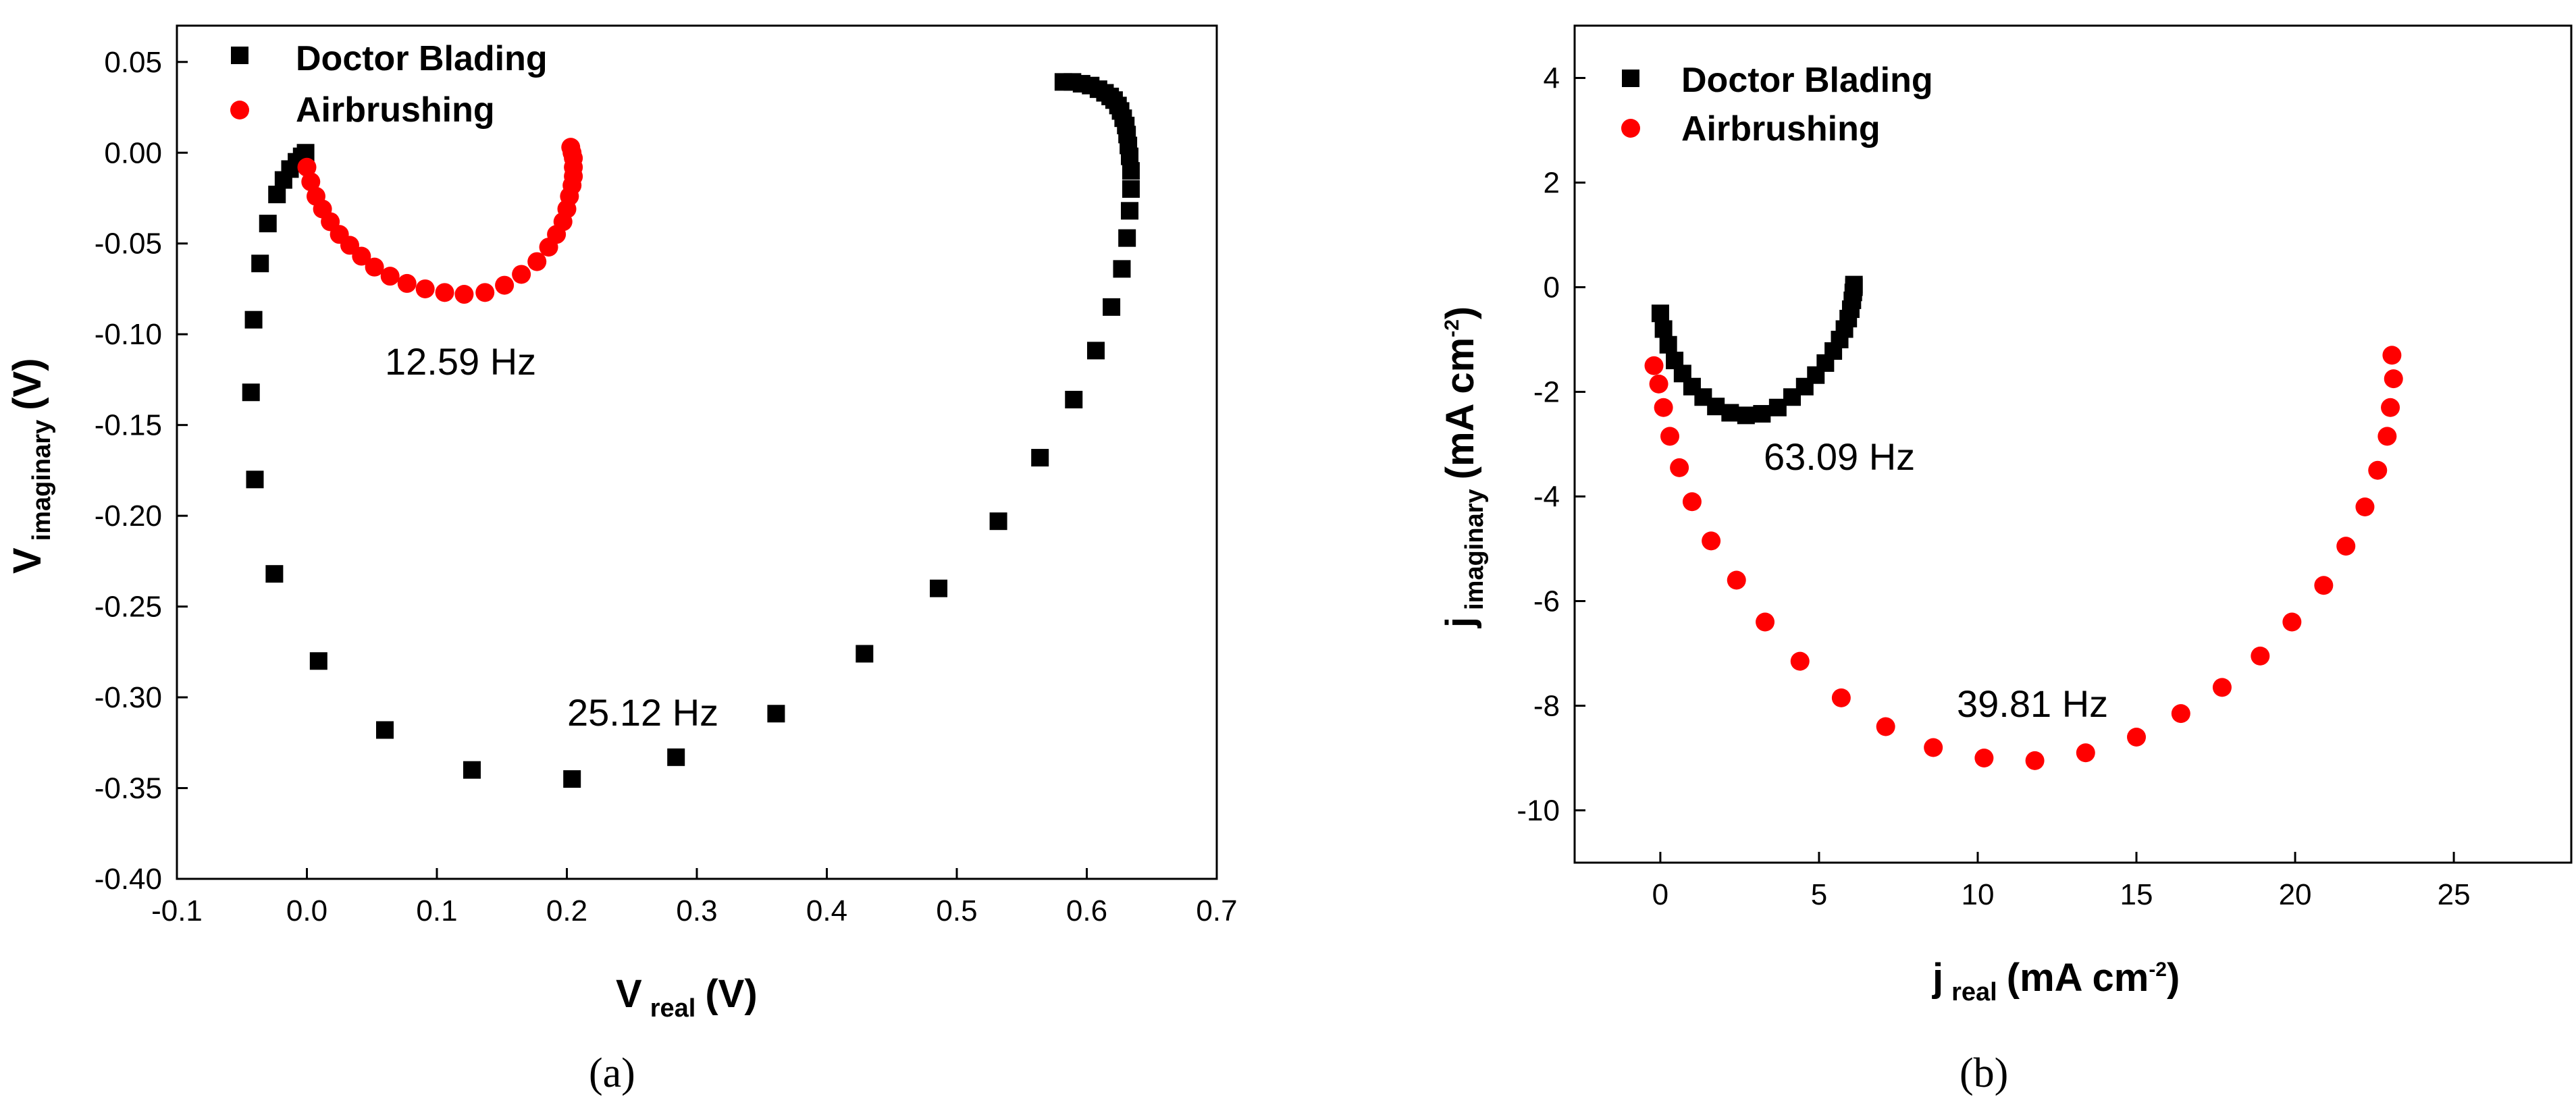 The height and width of the screenshot is (1107, 2576). Describe the element at coordinates (1475, 549) in the screenshot. I see `y-axis-title-sub-b: imaginary` at that location.